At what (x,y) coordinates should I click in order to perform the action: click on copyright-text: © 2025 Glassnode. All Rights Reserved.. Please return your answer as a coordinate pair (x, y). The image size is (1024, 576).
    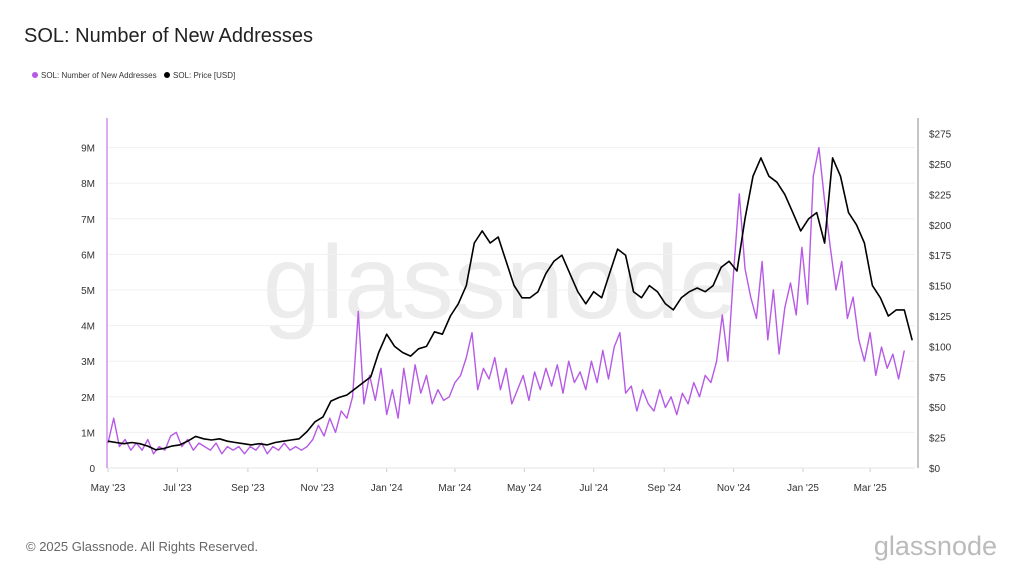
    Looking at the image, I should click on (142, 546).